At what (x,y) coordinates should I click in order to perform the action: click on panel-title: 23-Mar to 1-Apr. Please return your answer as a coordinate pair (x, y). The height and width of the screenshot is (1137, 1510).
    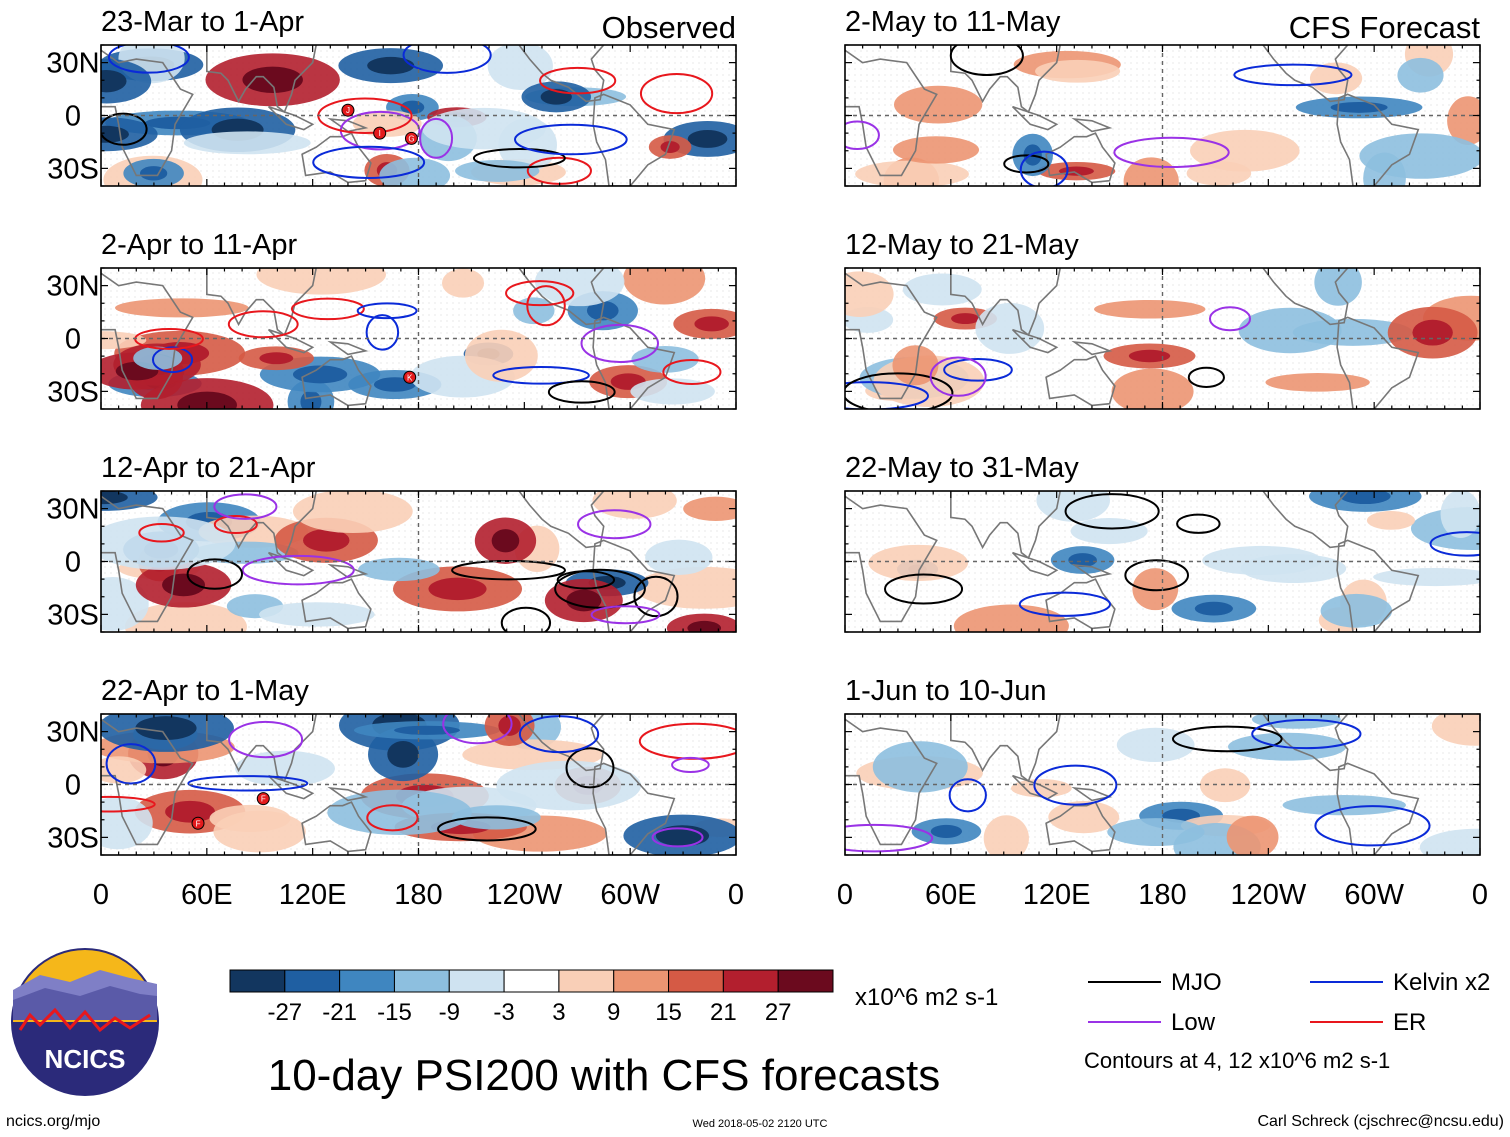
    Looking at the image, I should click on (202, 22).